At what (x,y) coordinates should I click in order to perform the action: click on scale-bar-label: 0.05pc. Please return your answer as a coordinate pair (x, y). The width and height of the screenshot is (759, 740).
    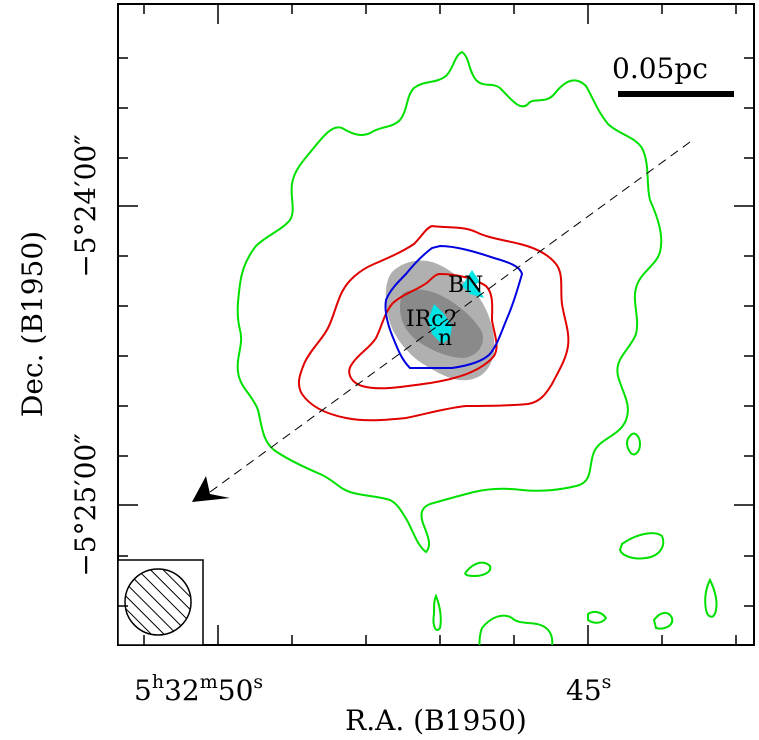
    Looking at the image, I should click on (660, 68).